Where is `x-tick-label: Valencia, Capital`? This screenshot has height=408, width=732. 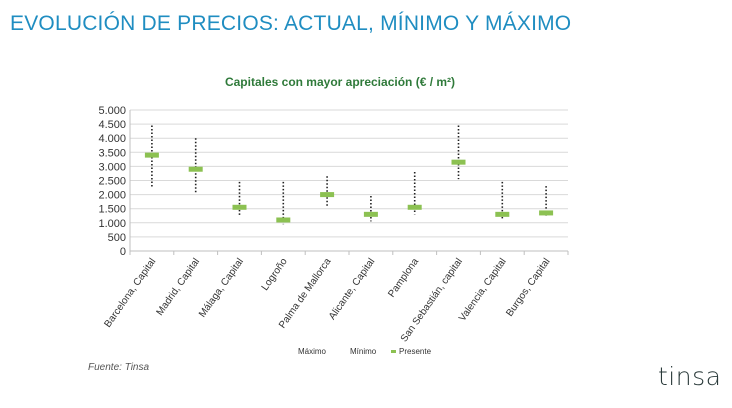
x-tick-label: Valencia, Capital is located at coordinates (483, 289).